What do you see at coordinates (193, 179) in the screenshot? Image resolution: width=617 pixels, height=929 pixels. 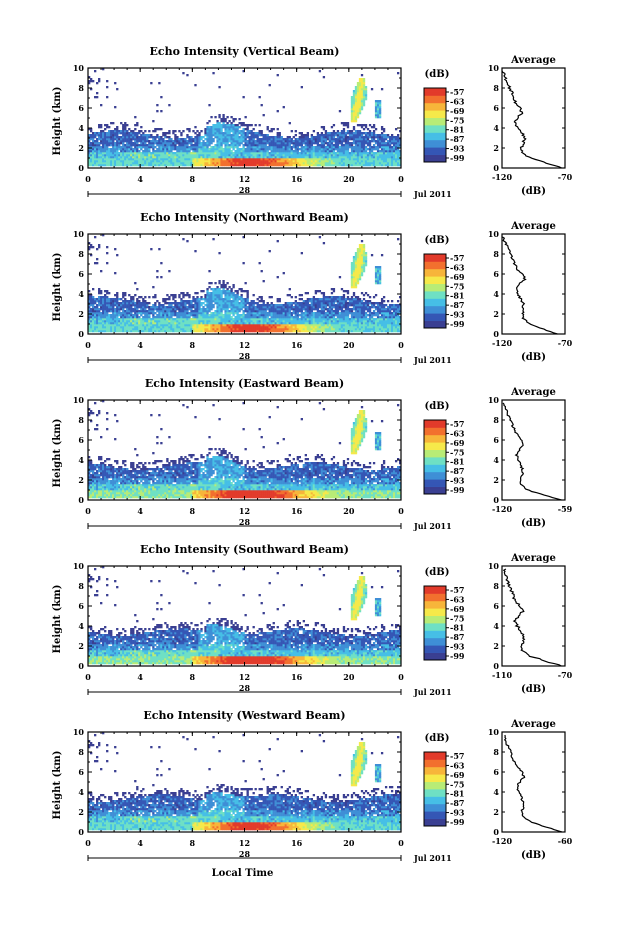 I see `x-tick-label: 8` at bounding box center [193, 179].